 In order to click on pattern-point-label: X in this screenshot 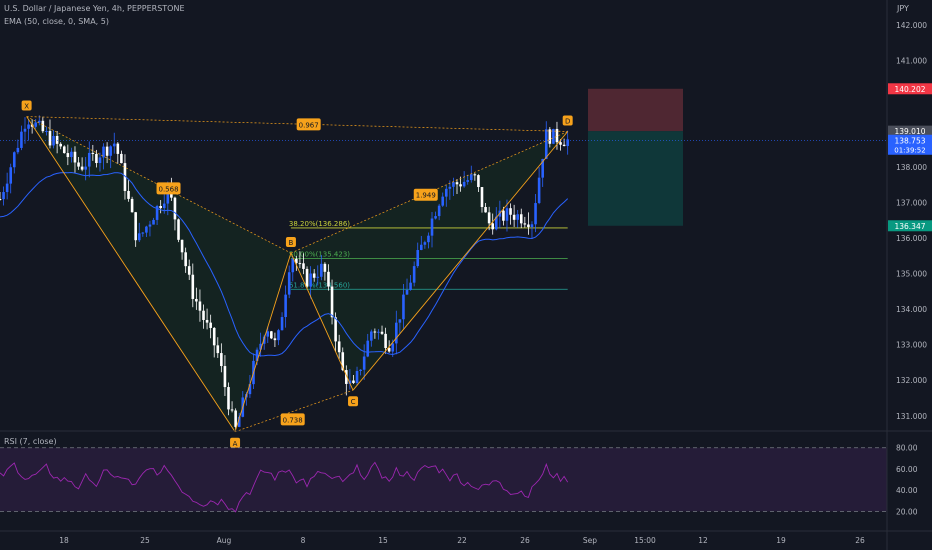, I will do `click(26, 107)`.